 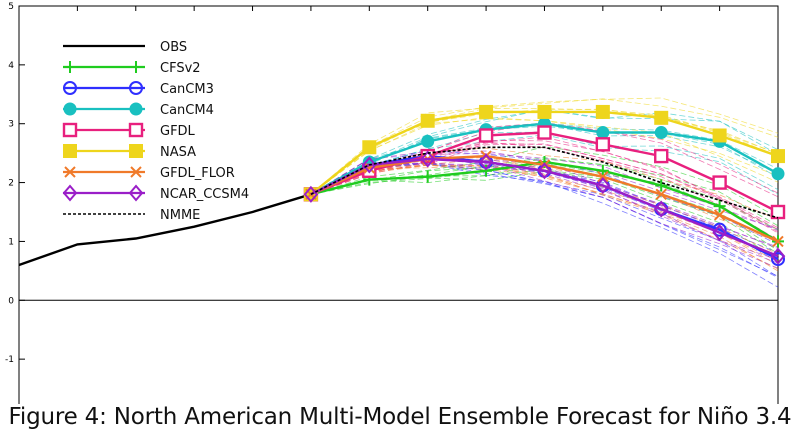 I want to click on y-tick-label: -1, so click(x=9, y=360).